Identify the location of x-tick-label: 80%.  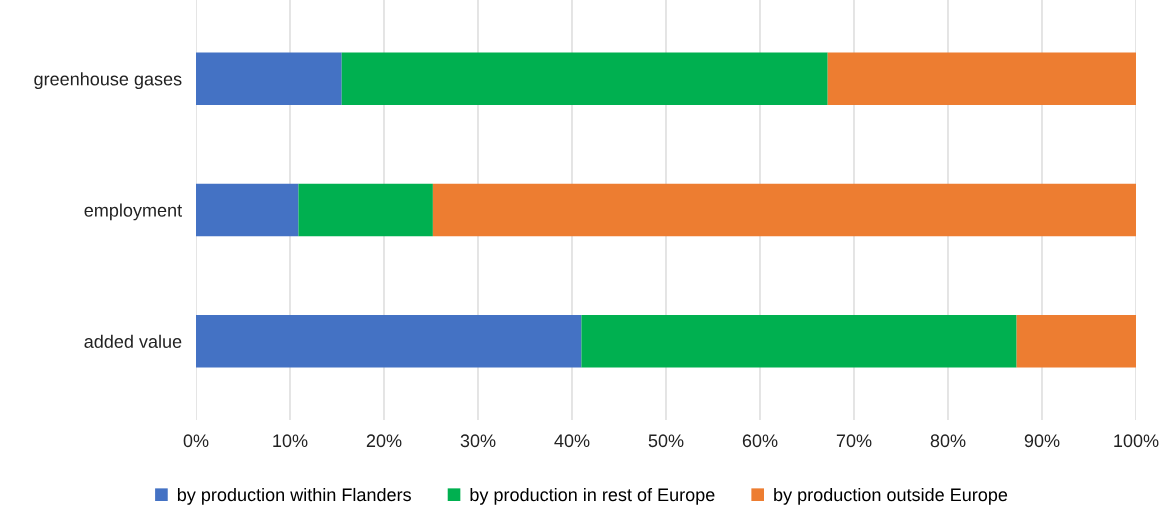
(948, 441).